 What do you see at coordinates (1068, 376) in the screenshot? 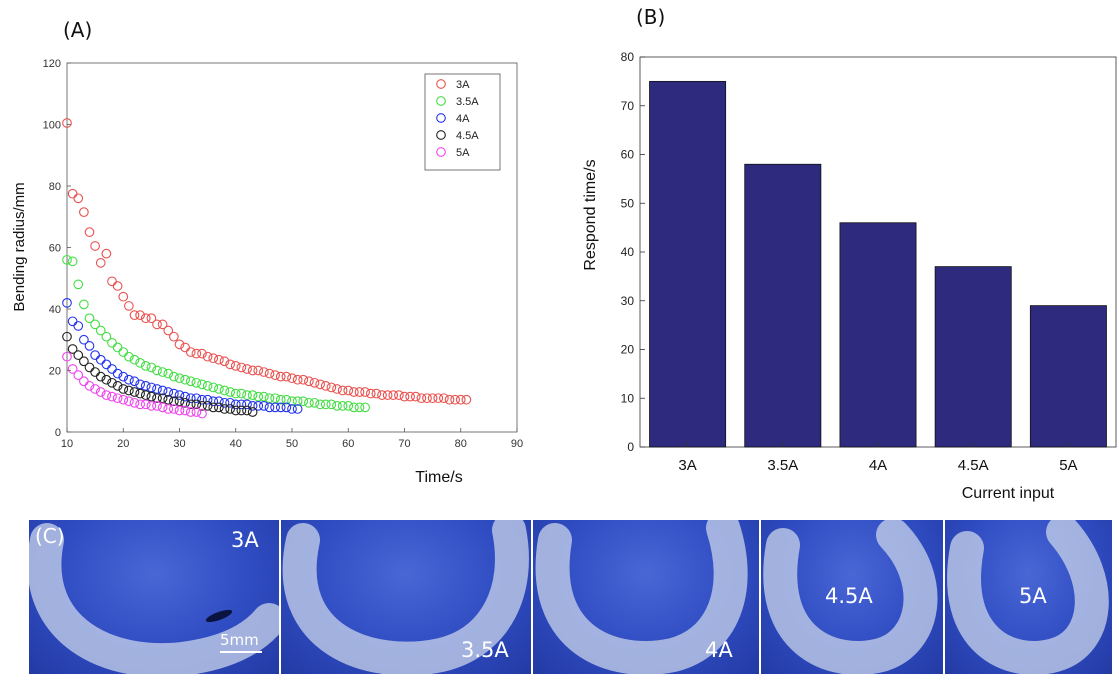
I see `bar-5A` at bounding box center [1068, 376].